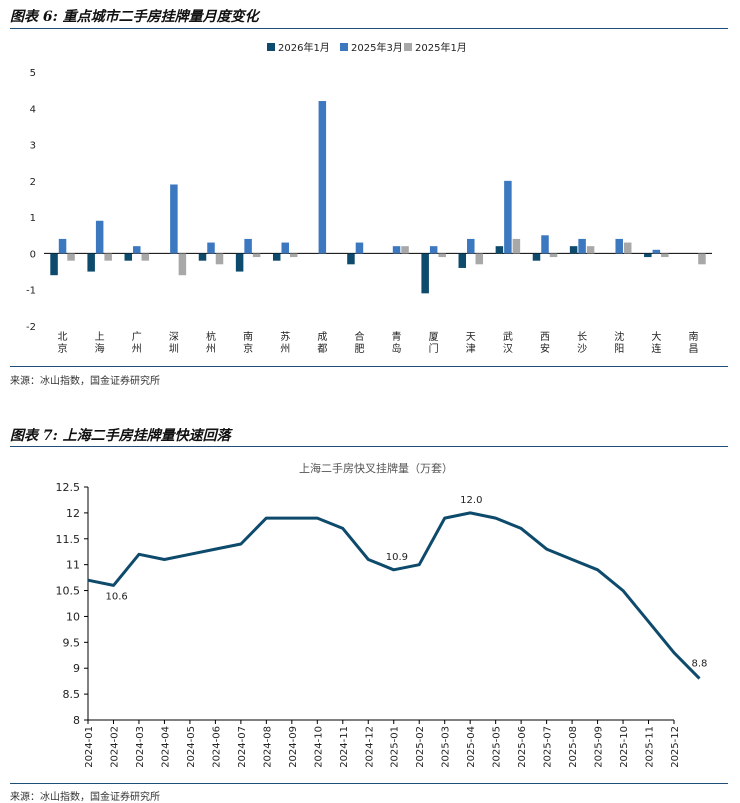  Describe the element at coordinates (73, 616) in the screenshot. I see `y-tick-label: 10` at that location.